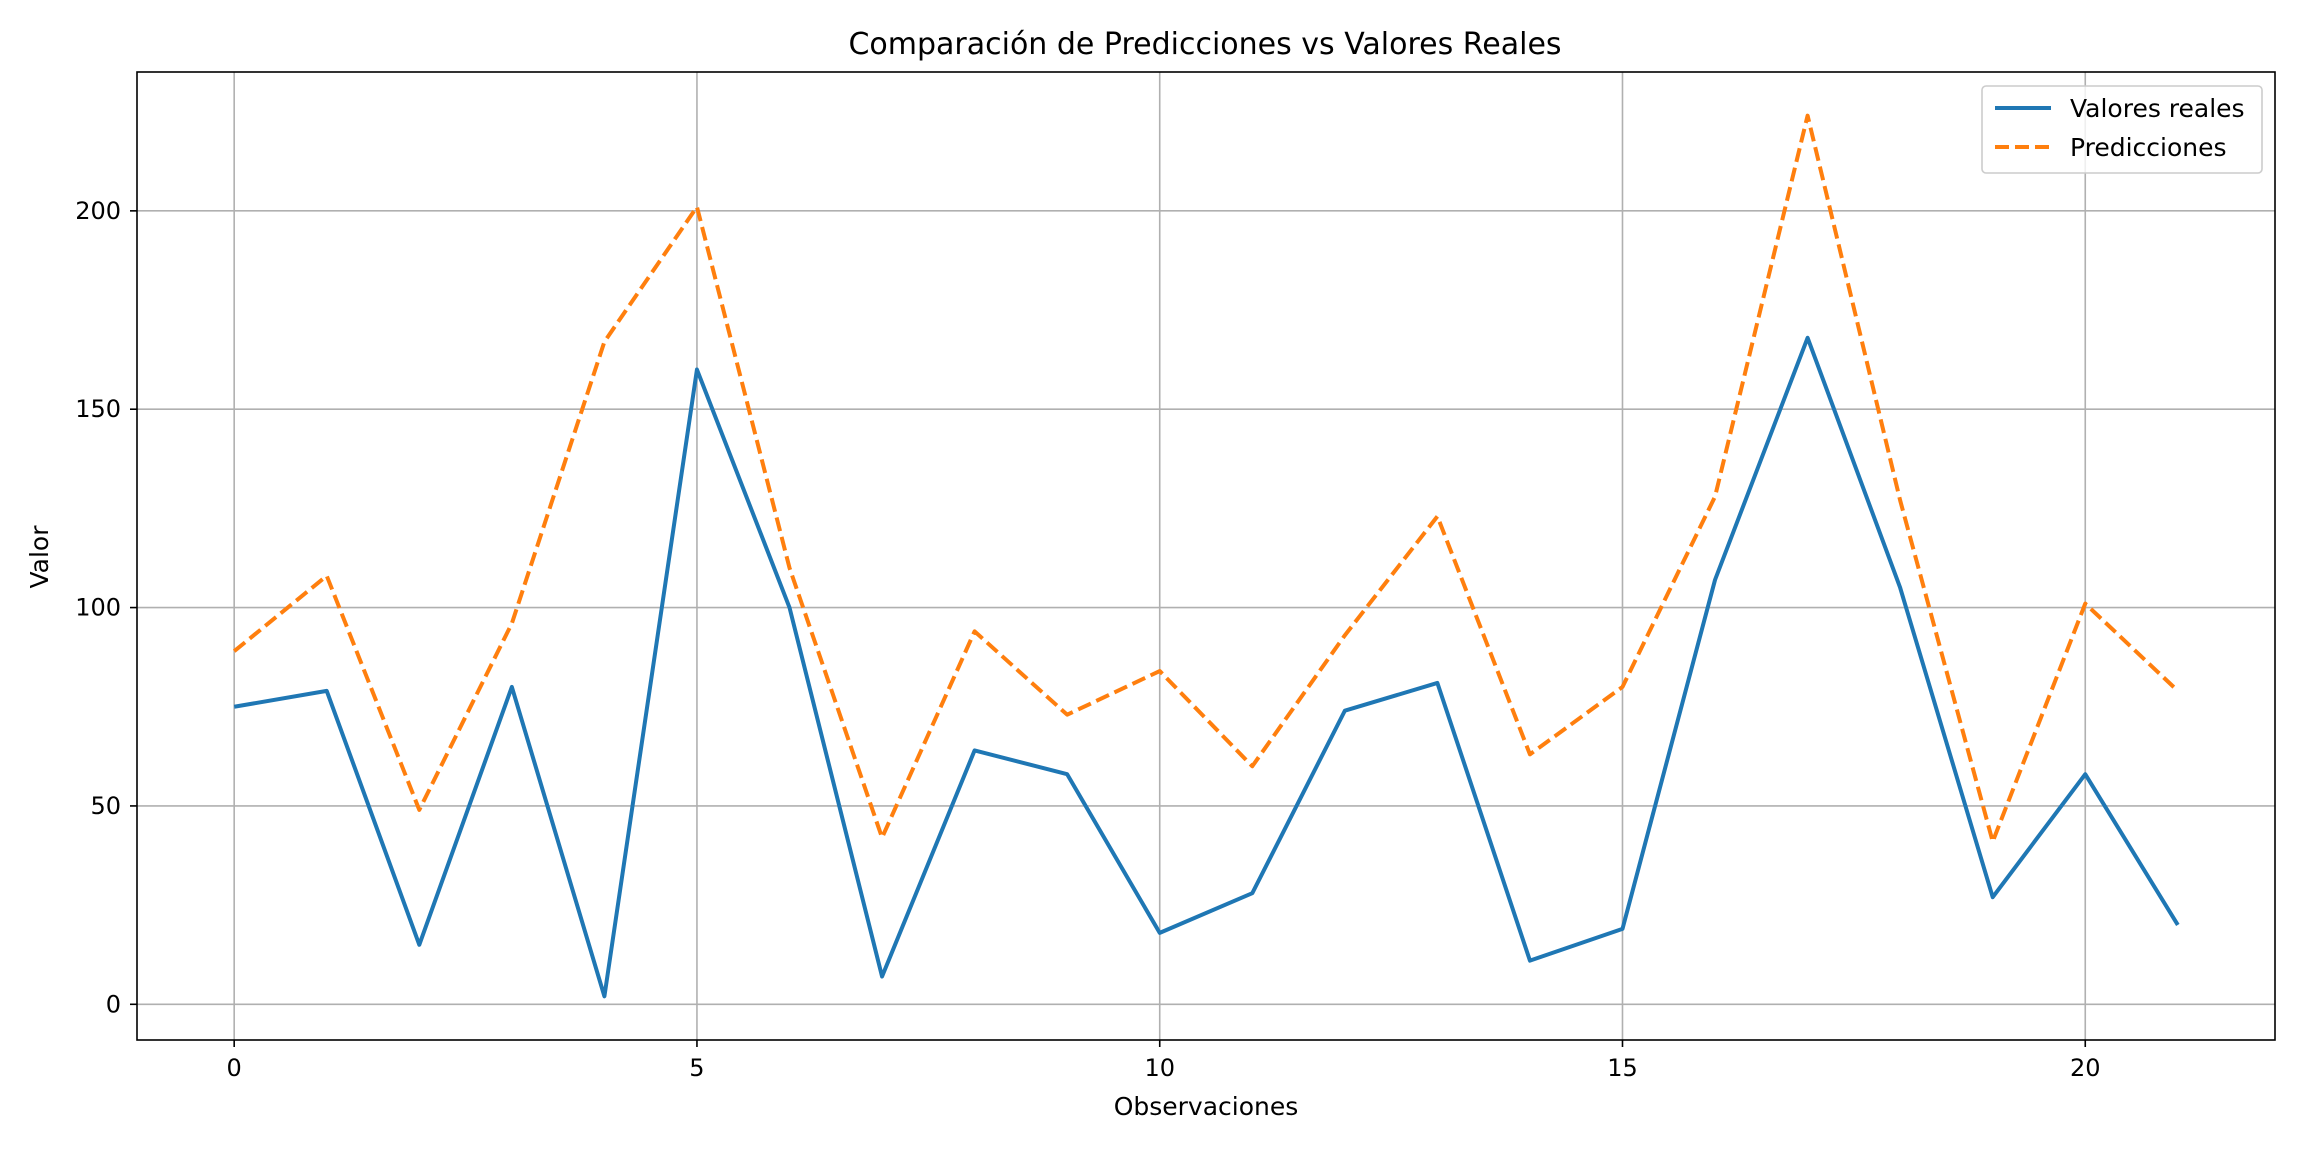  Describe the element at coordinates (2157, 108) in the screenshot. I see `legend-label-valores-reales: Valores reales` at that location.